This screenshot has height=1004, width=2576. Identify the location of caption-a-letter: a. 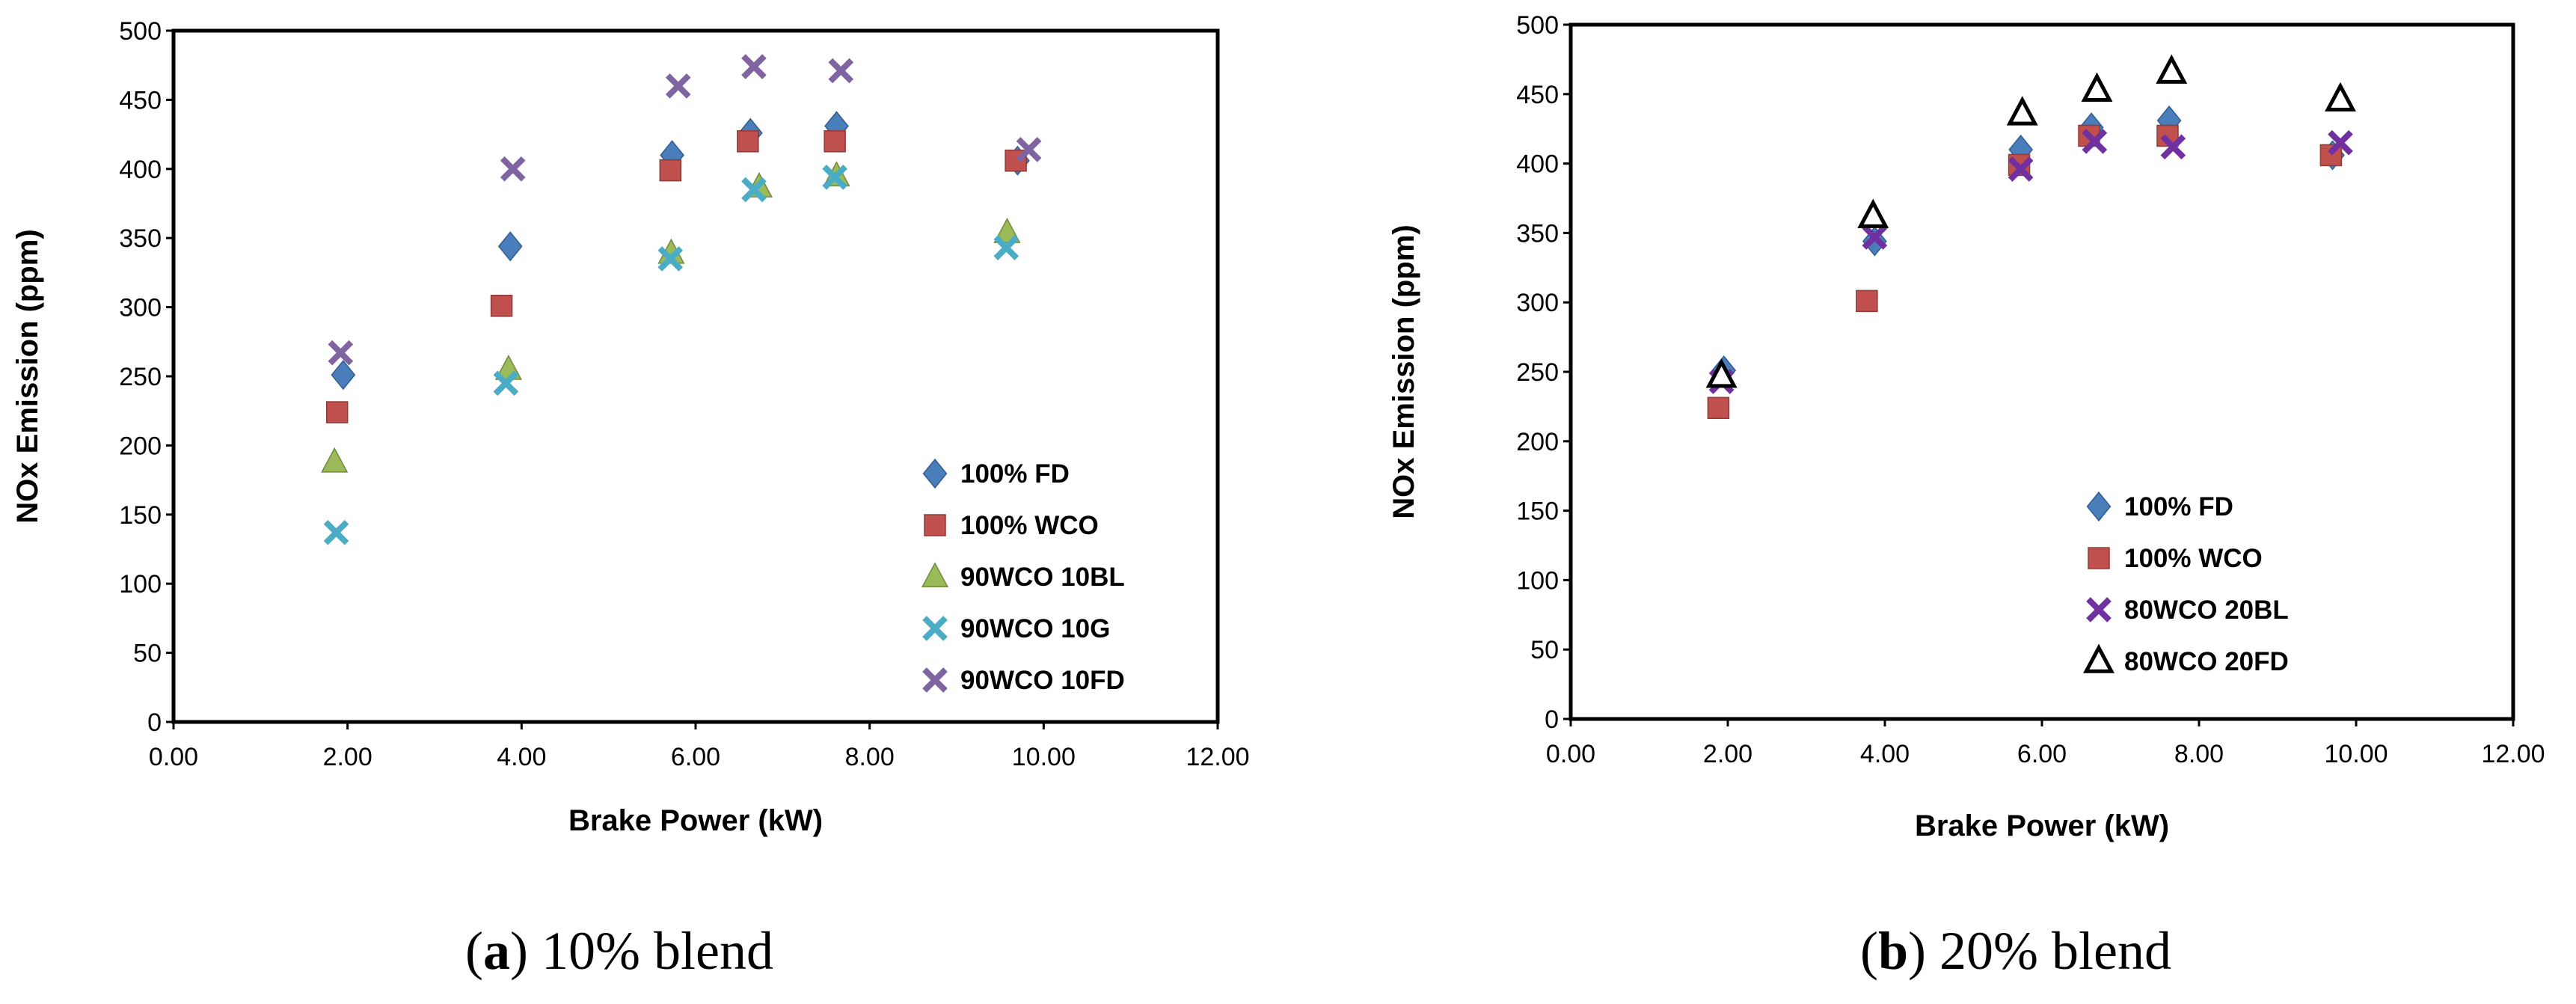
(496, 951).